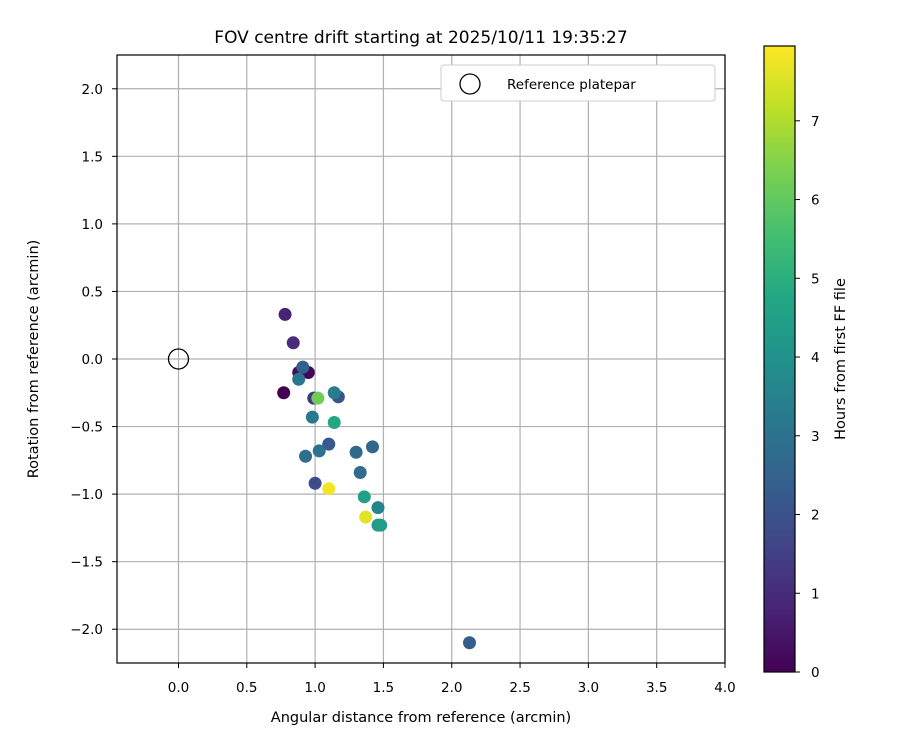 This screenshot has height=754, width=900. I want to click on reference-marker, so click(178, 359).